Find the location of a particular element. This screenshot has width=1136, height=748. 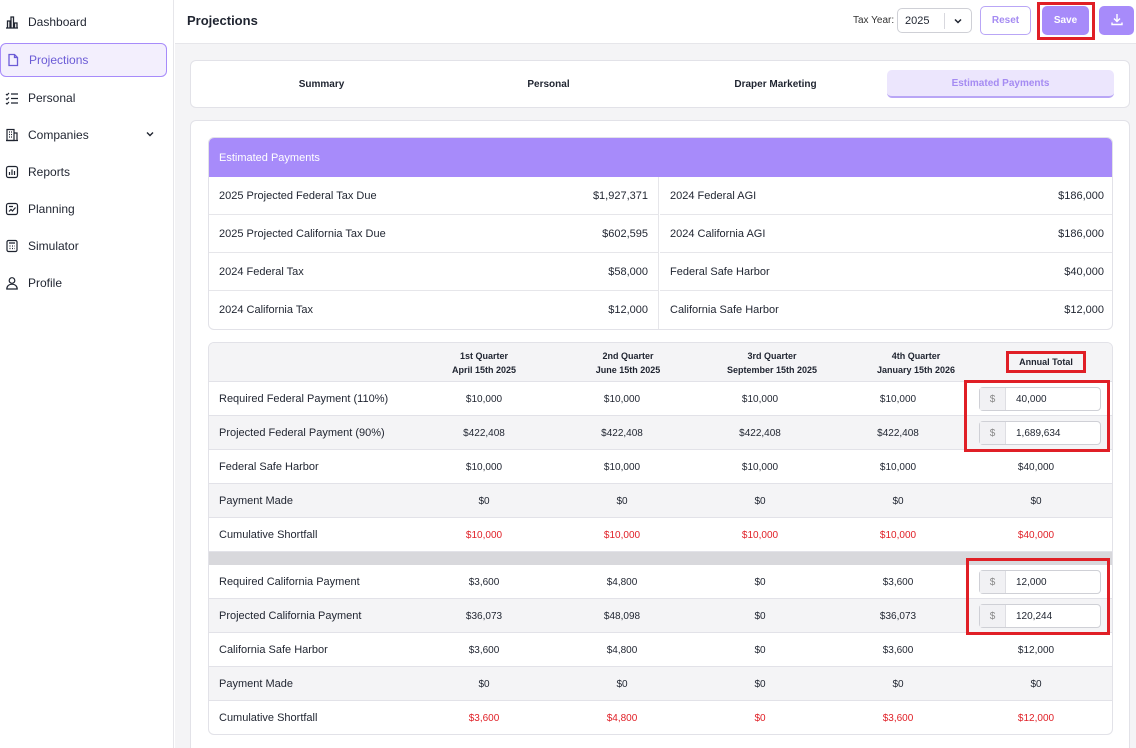

summary-label: 2025 Projected Federal Tax Due is located at coordinates (298, 195).